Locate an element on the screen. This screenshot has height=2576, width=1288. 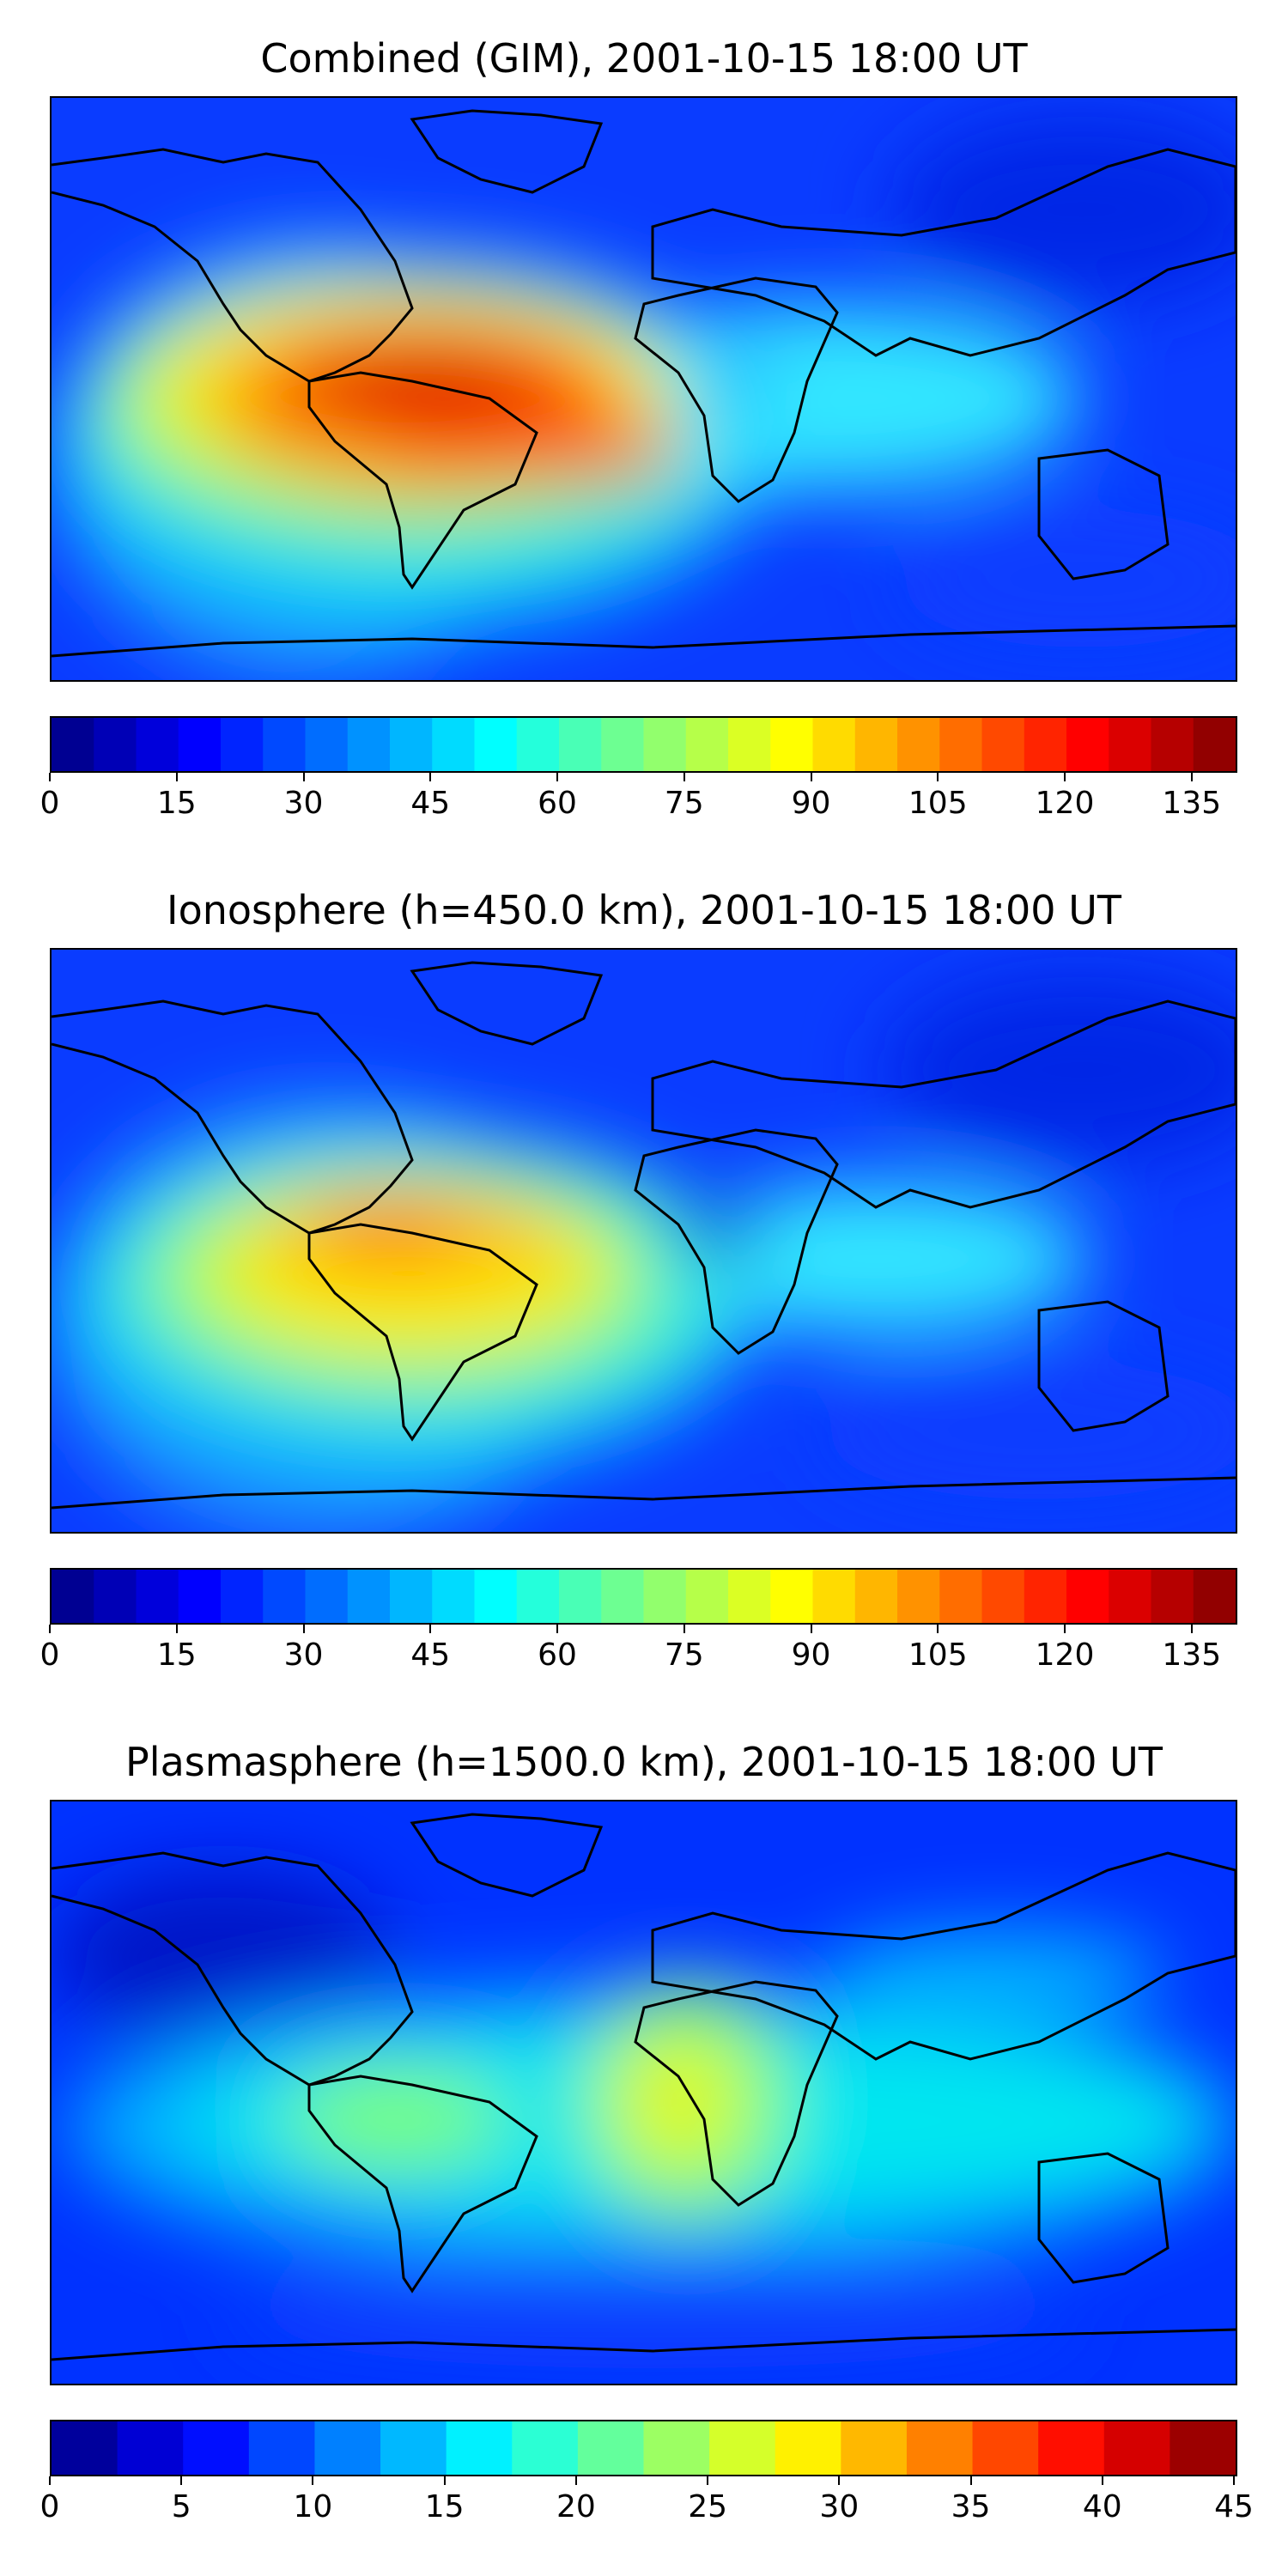
colorbar-tick-label: 30 is located at coordinates (839, 2507).